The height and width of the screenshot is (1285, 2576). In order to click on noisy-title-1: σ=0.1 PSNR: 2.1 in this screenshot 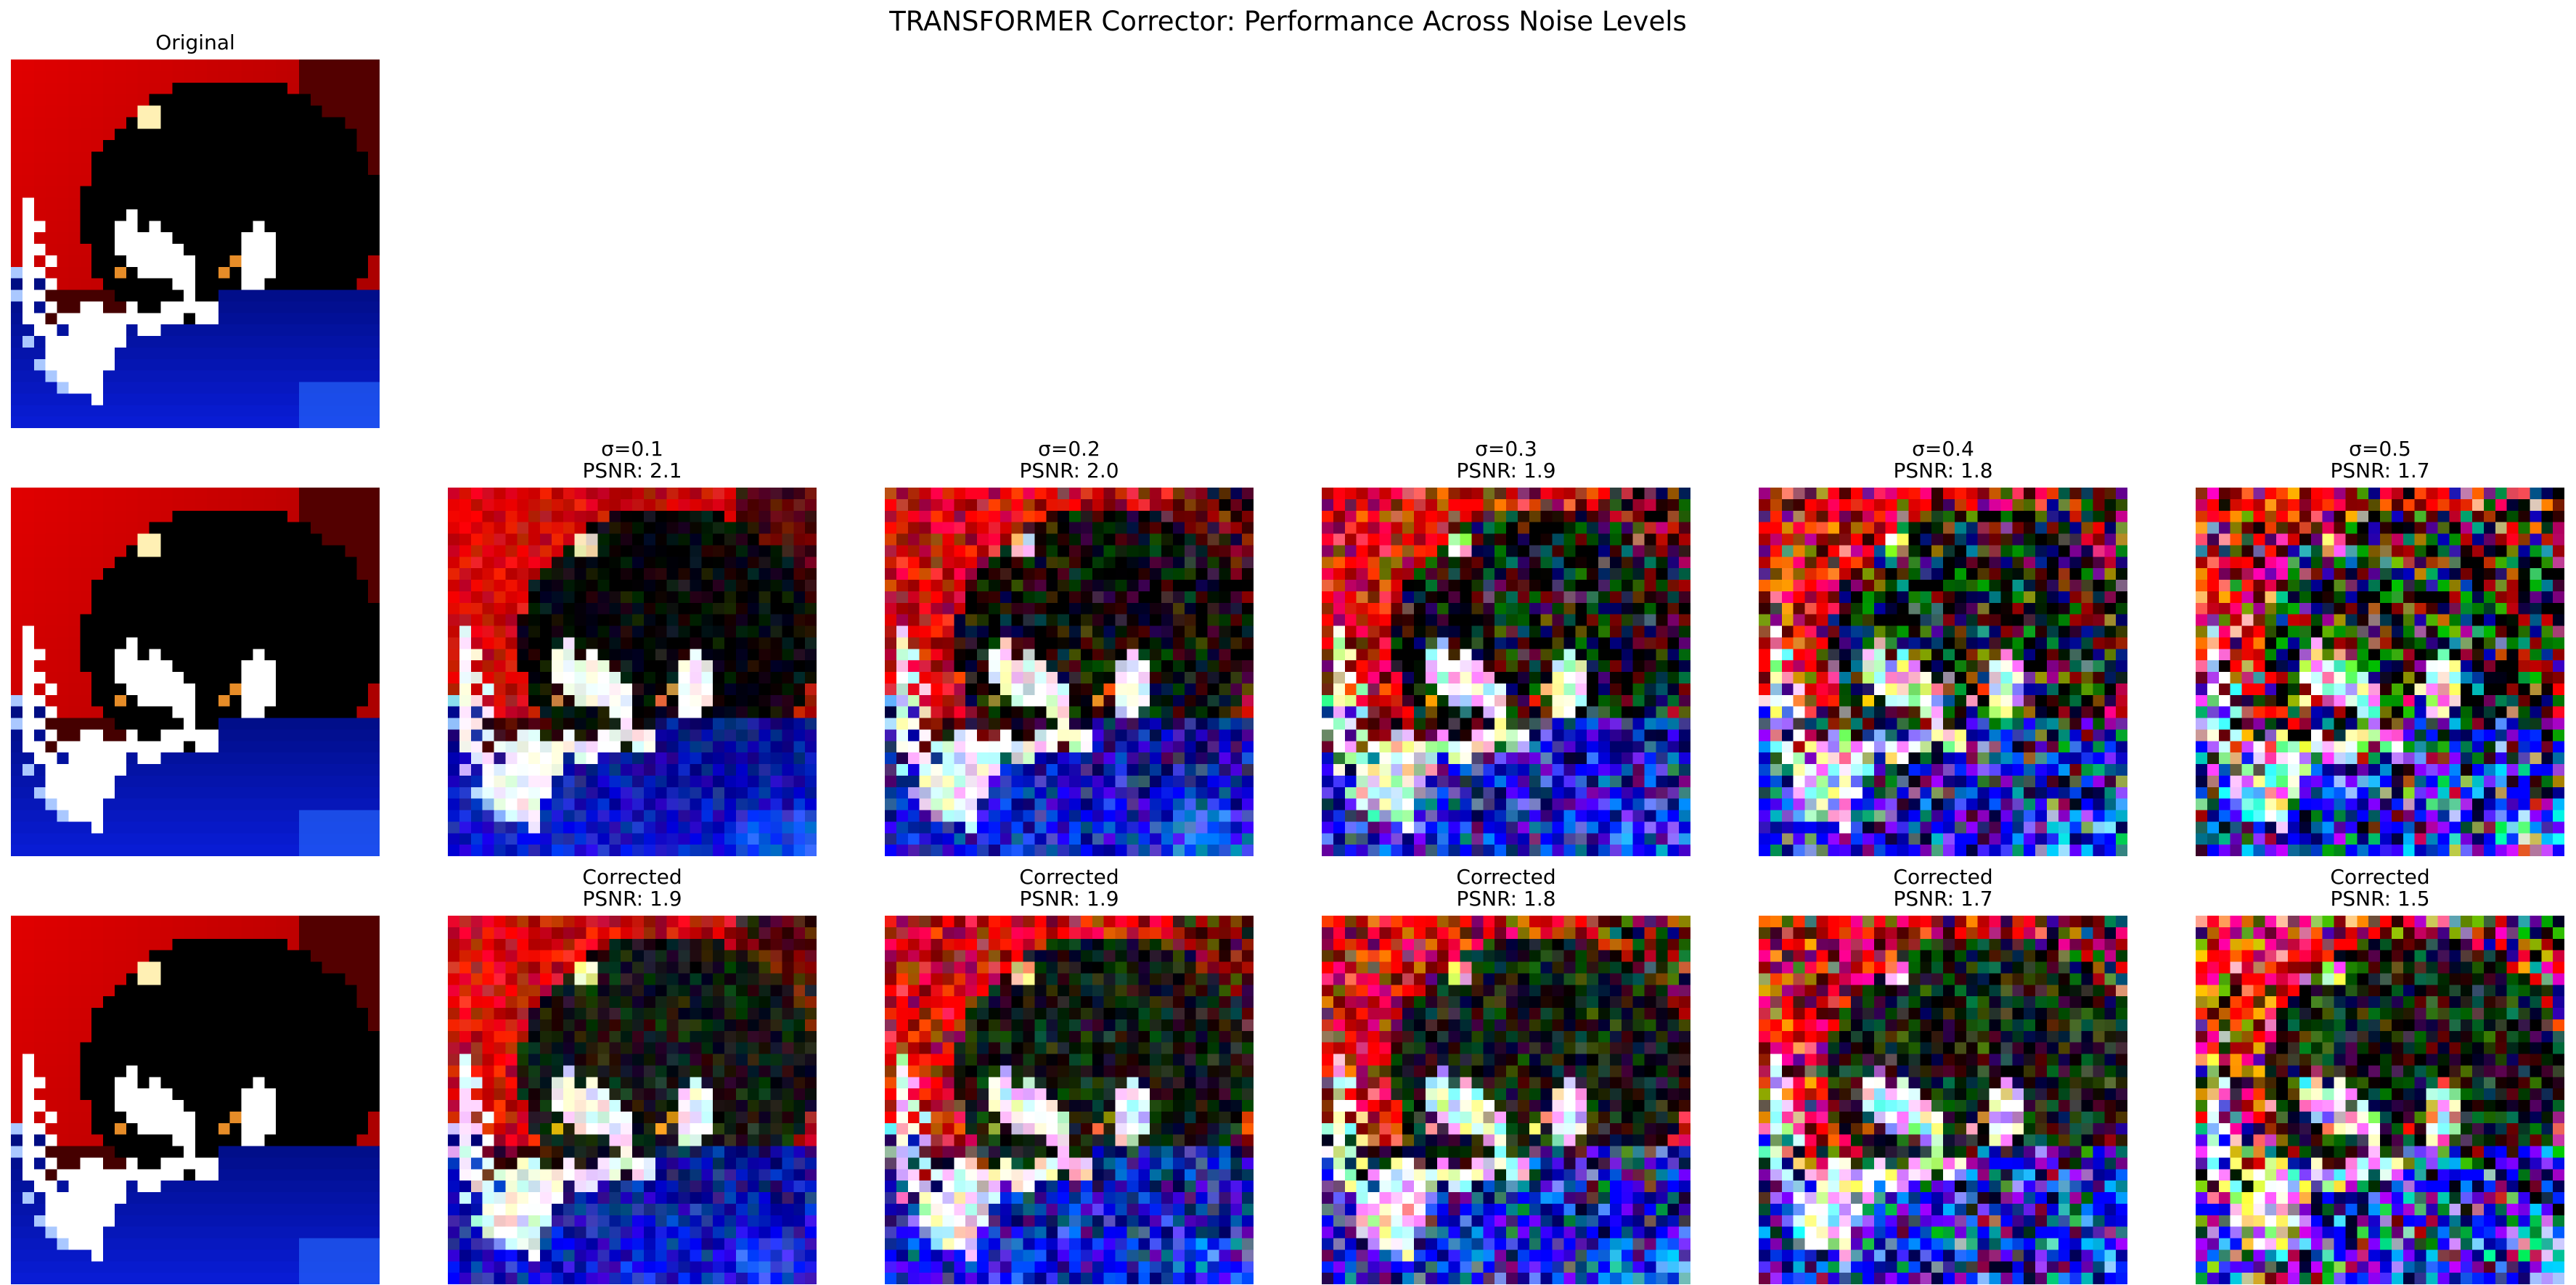, I will do `click(632, 460)`.